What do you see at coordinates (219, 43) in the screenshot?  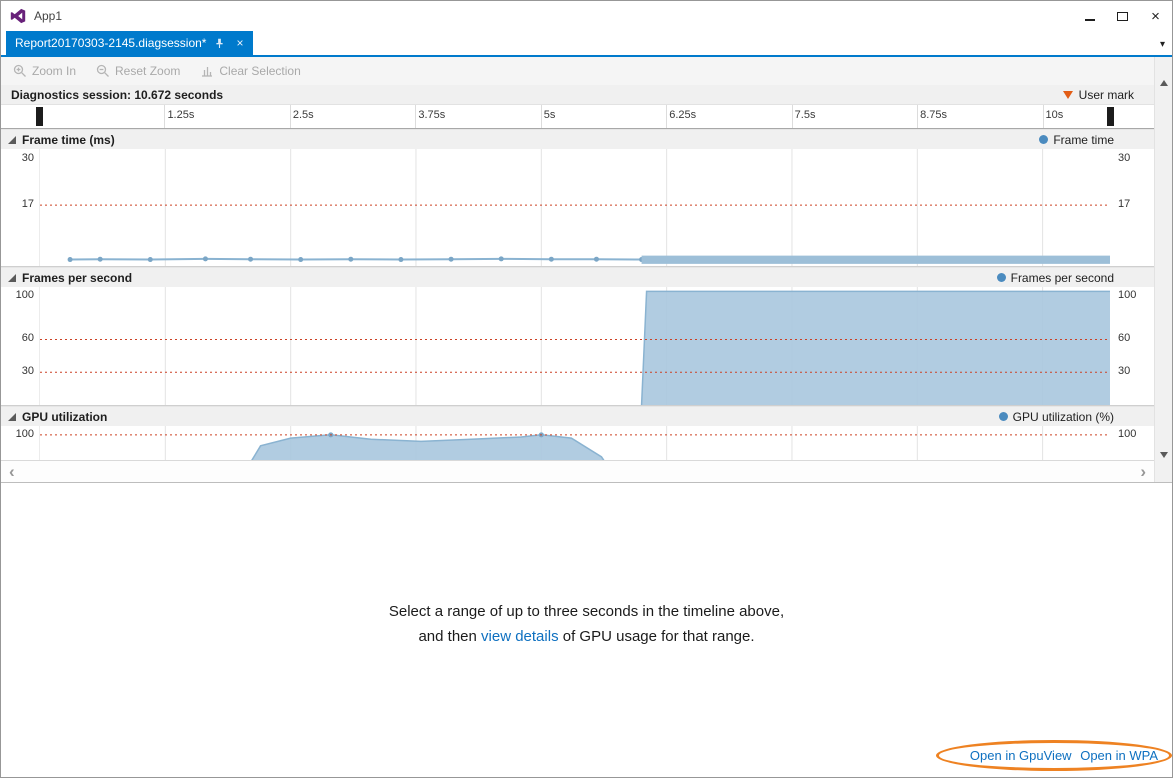 I see `pin-icon` at bounding box center [219, 43].